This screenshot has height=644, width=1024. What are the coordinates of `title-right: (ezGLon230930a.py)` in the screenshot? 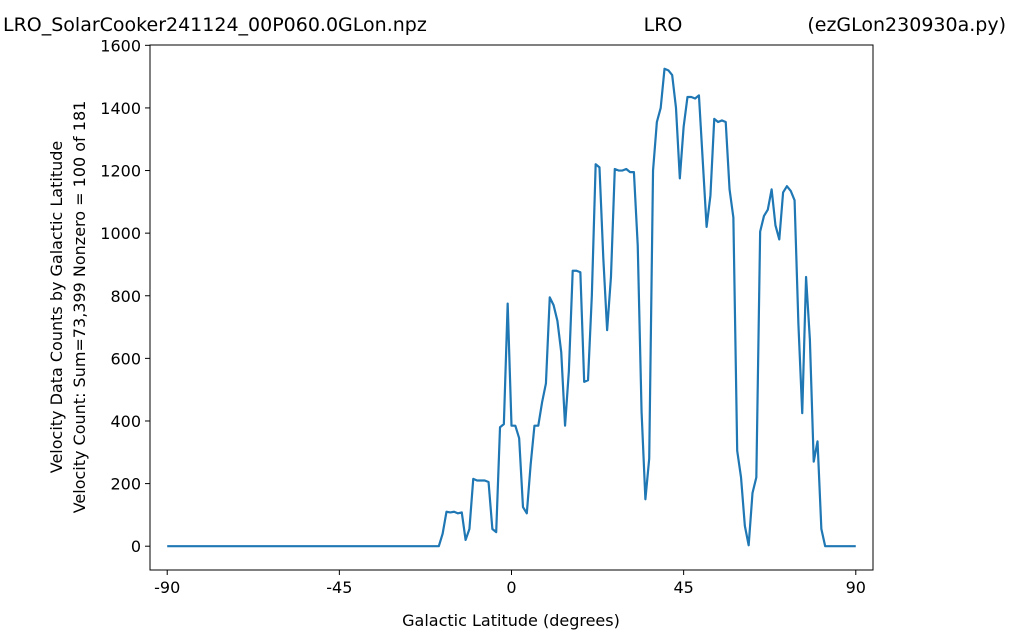 It's located at (906, 25).